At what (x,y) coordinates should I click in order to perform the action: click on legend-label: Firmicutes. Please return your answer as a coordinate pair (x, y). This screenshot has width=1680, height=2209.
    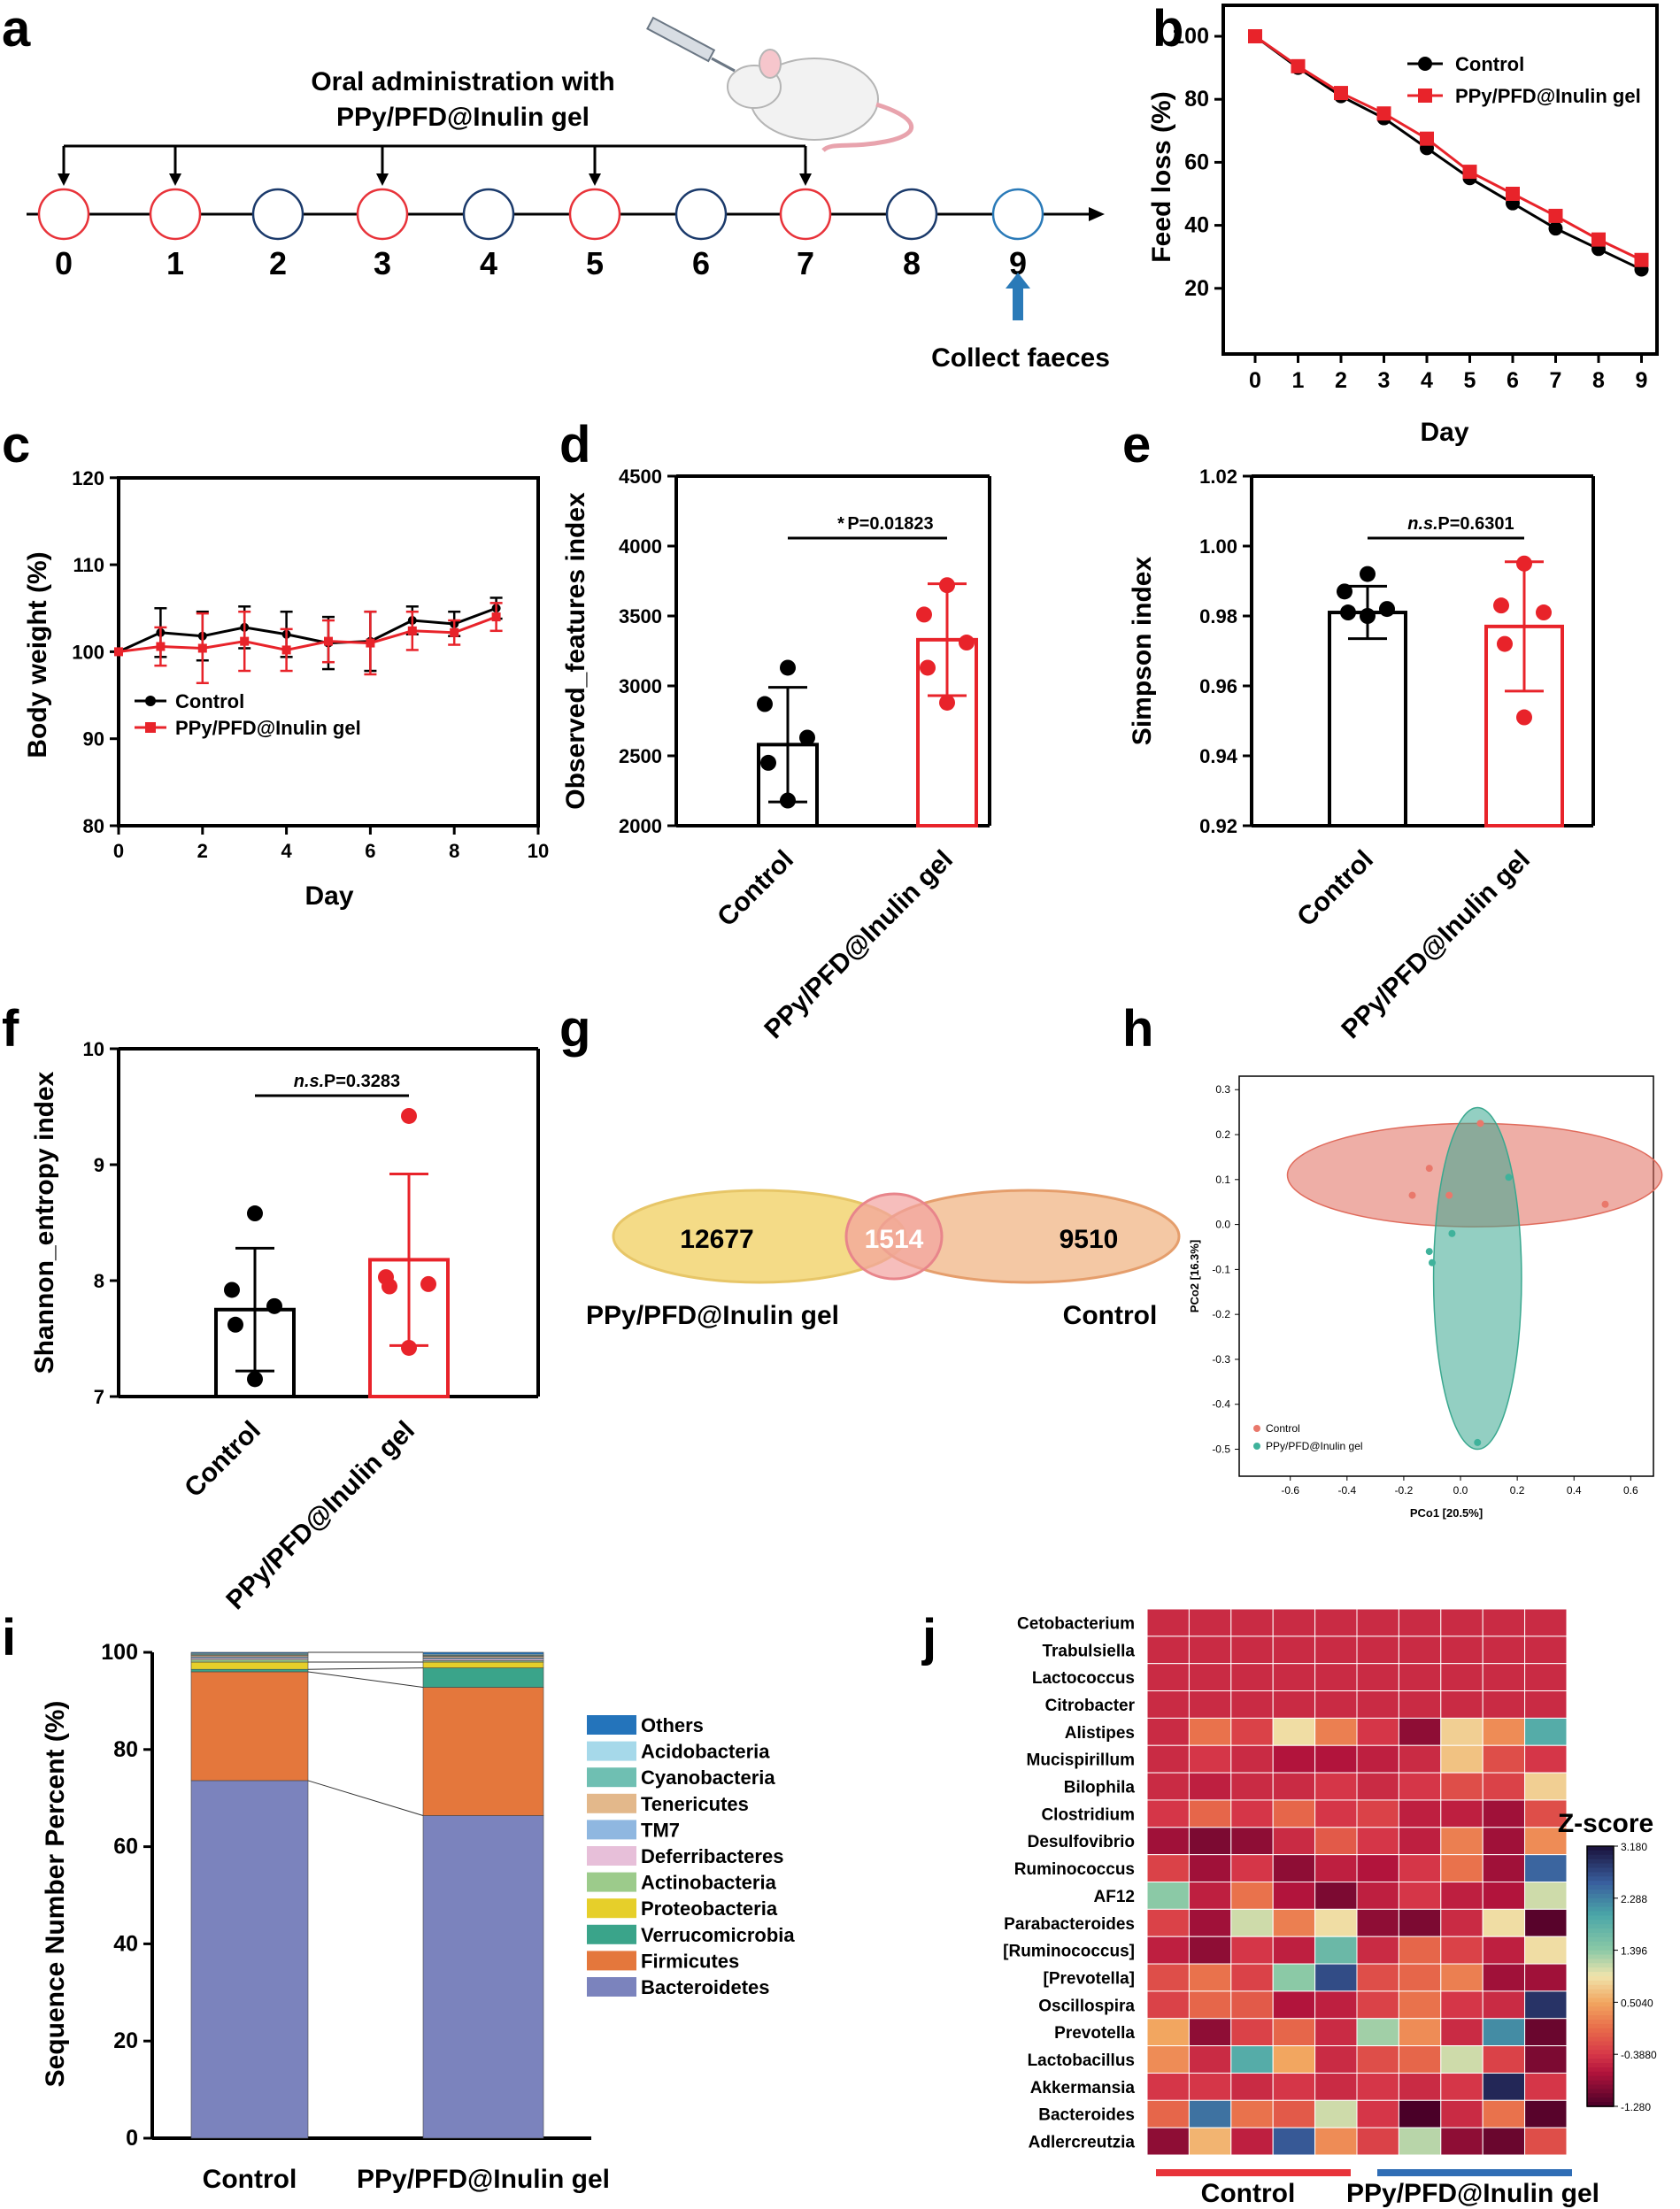
    Looking at the image, I should click on (690, 1961).